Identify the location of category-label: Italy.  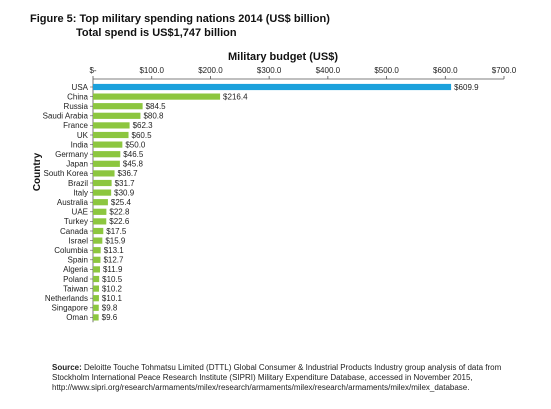
(80, 192).